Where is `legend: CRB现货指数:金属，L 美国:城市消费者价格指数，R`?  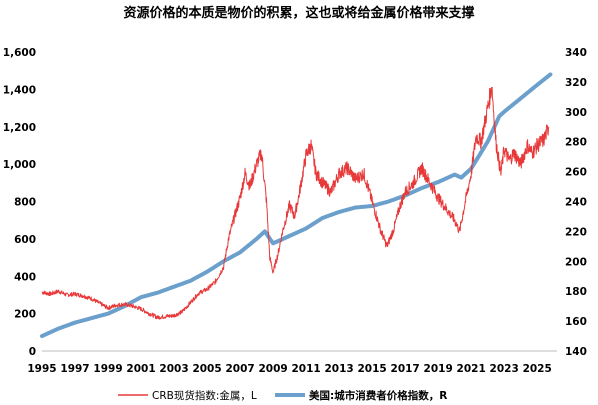 legend: CRB现货指数:金属，L 美国:城市消费者价格指数，R is located at coordinates (282, 395).